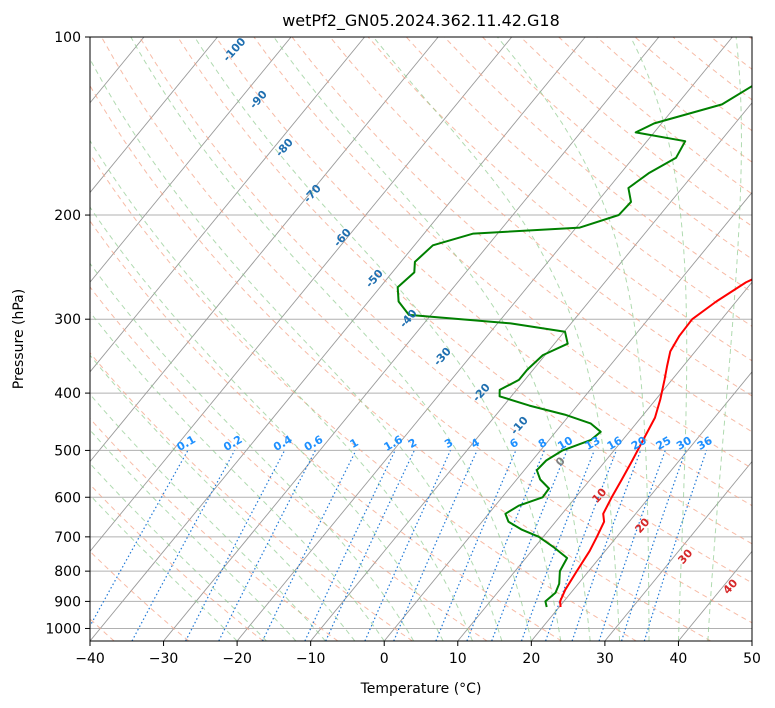 Image resolution: width=775 pixels, height=708 pixels. Describe the element at coordinates (67, 333) in the screenshot. I see `y-axis: 100 200 300 400 500 600 700 800 900 1000` at that location.